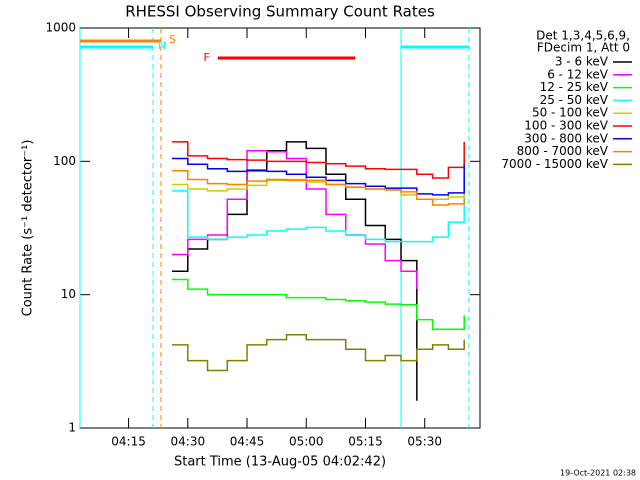 The height and width of the screenshot is (480, 640). What do you see at coordinates (582, 62) in the screenshot?
I see `legend-label: 3 - 6 keV` at bounding box center [582, 62].